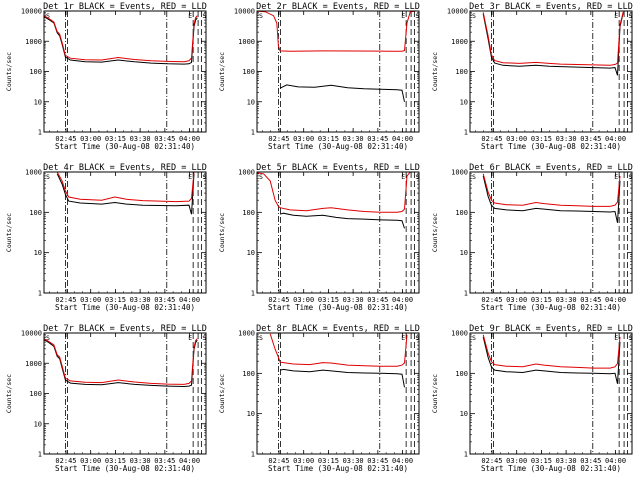 The height and width of the screenshot is (480, 640). Describe the element at coordinates (338, 329) in the screenshot. I see `panel-title: Det 8r BLACK = Events, RED = LLD` at that location.